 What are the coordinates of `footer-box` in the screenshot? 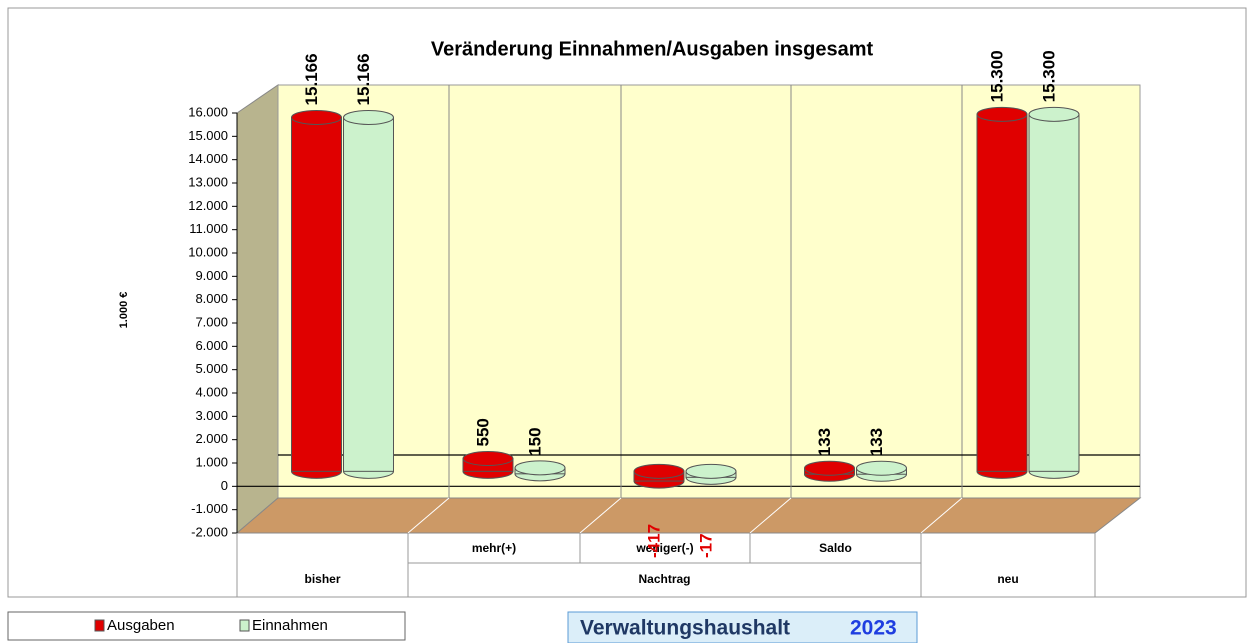 It's located at (742, 627).